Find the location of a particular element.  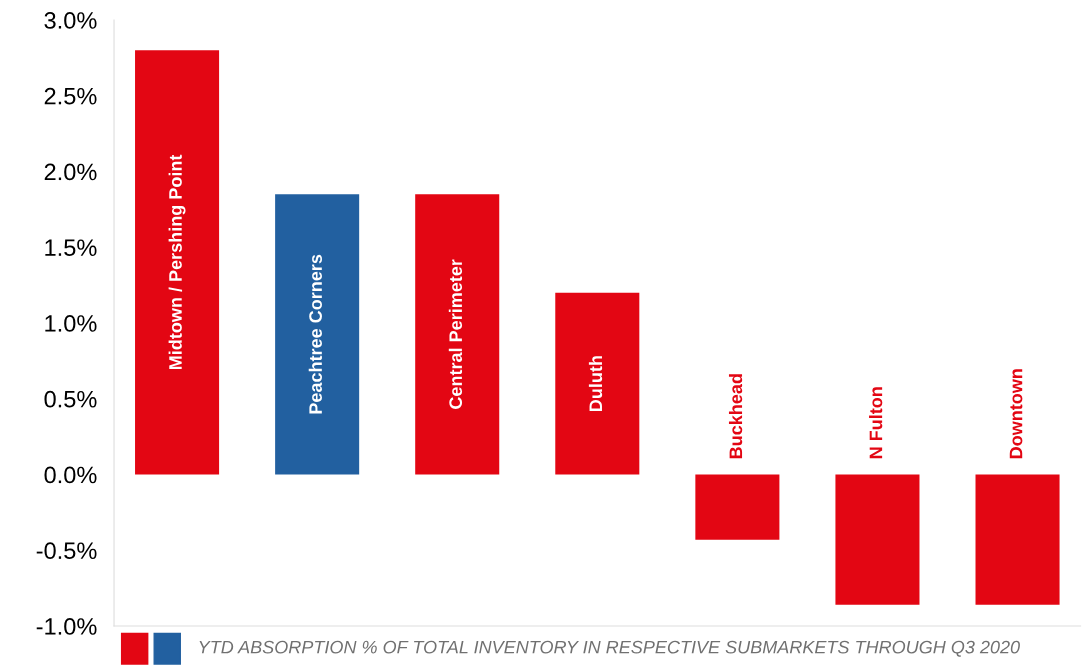

y-tick-label: 0.5% is located at coordinates (70, 399).